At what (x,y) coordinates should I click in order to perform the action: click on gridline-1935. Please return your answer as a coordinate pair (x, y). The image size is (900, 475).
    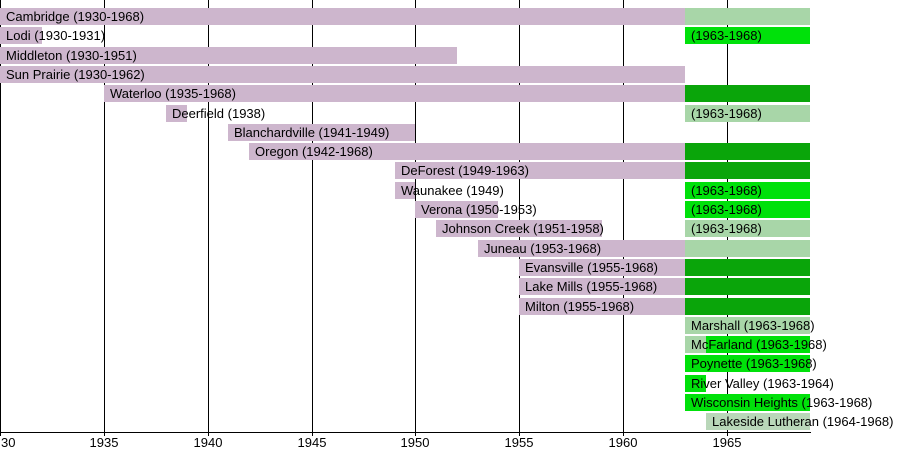
    Looking at the image, I should click on (104, 216).